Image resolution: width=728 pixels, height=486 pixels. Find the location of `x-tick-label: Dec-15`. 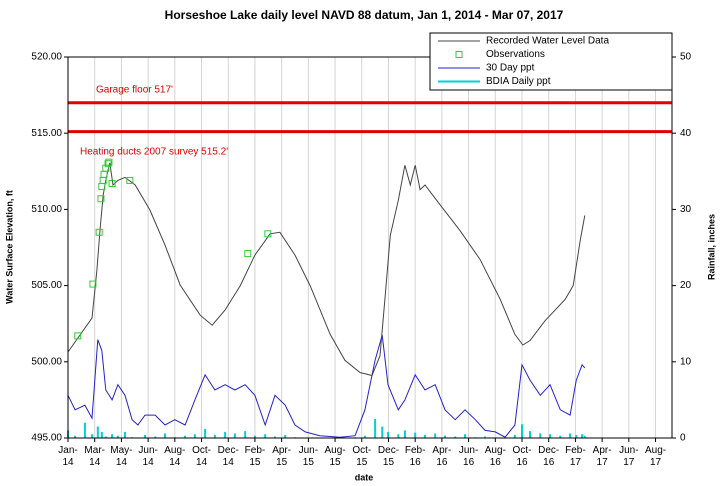

x-tick-label: Dec-15 is located at coordinates (388, 456).